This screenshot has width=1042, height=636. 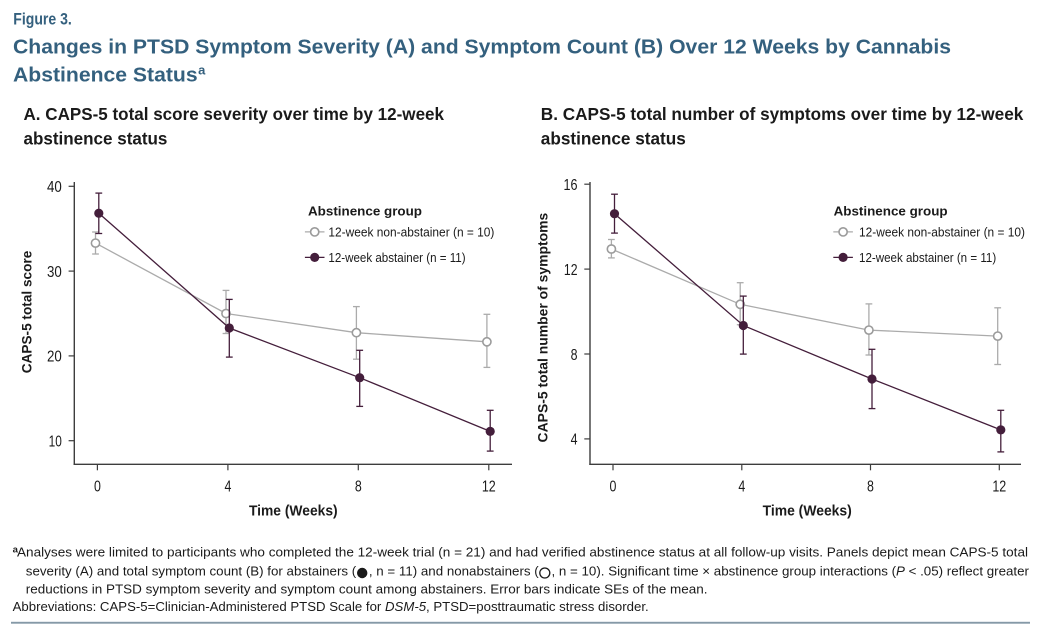 I want to click on svg-text: 10, so click(x=55, y=442).